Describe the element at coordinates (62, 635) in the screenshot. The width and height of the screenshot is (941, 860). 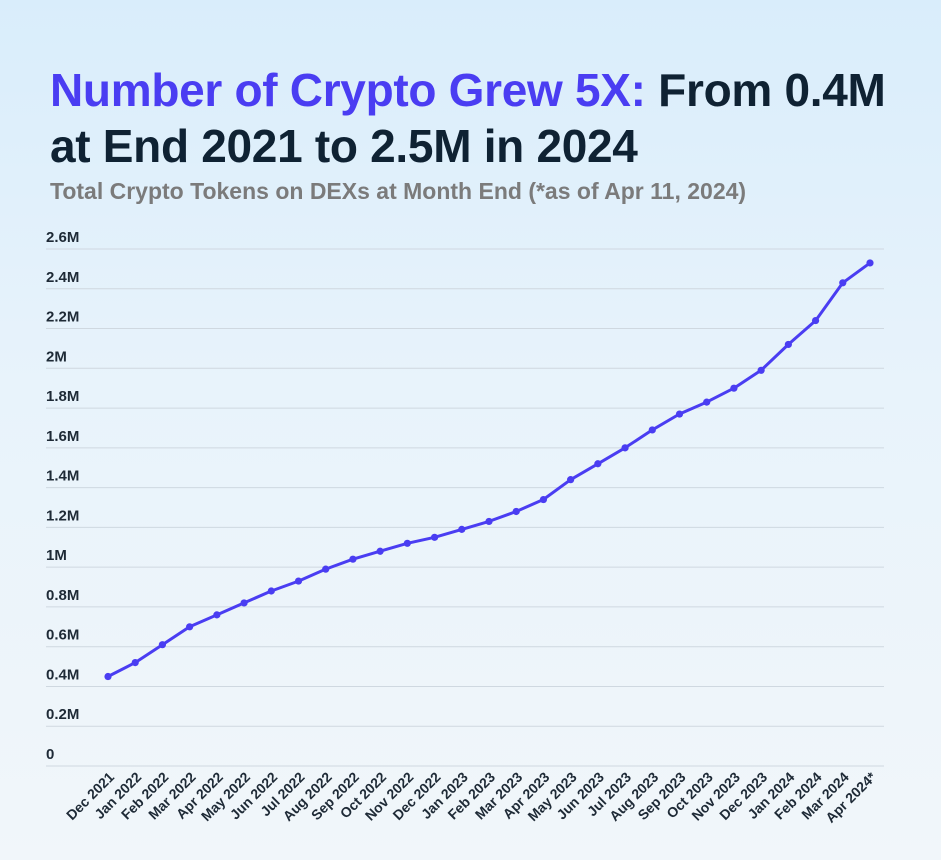
I see `y-tick-label: 0.6M` at that location.